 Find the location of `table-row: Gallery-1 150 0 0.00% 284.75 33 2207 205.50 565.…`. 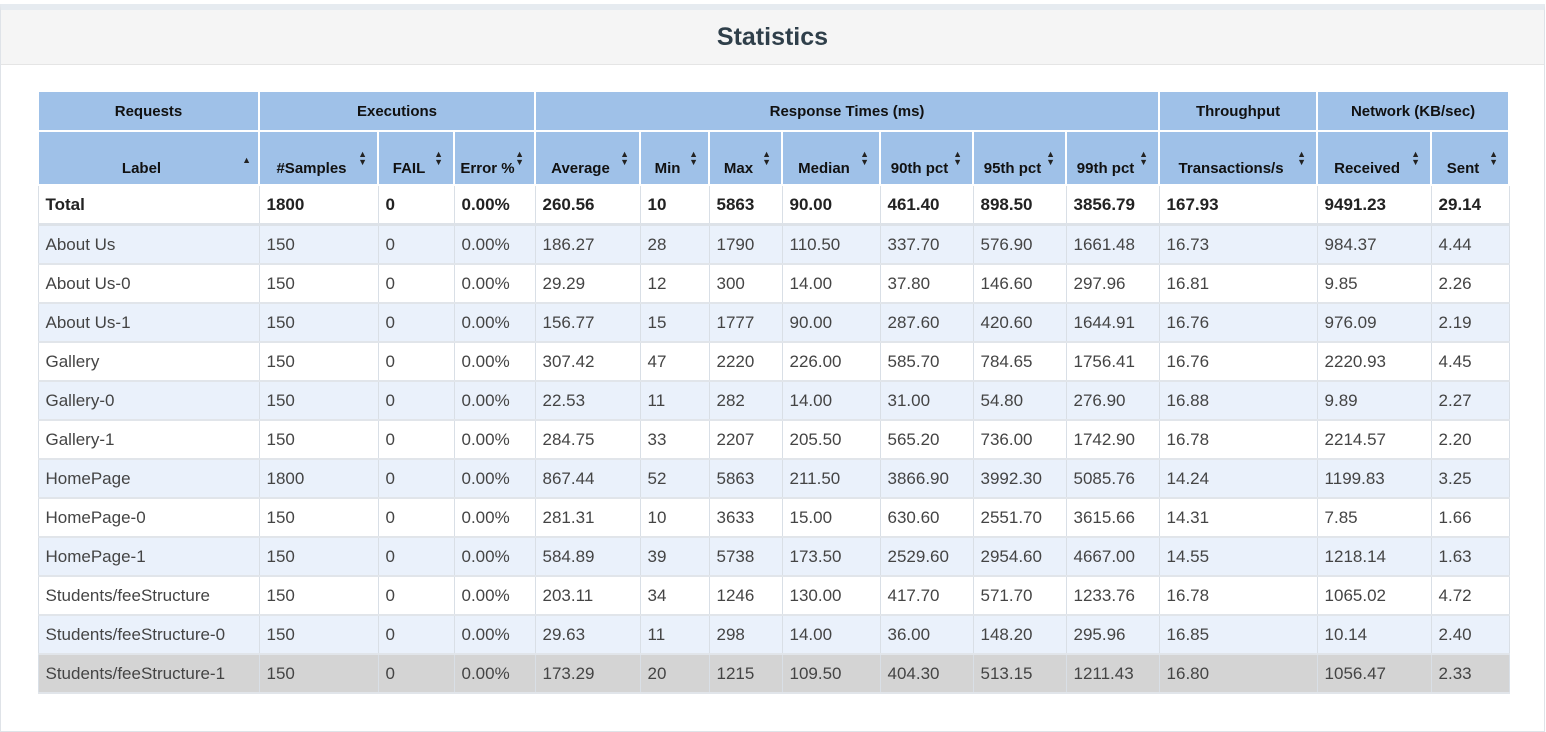

table-row: Gallery-1 150 0 0.00% 284.75 33 2207 205.50 565.… is located at coordinates (773, 439).